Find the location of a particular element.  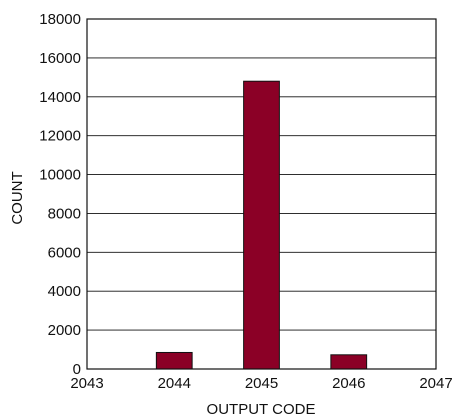

x-tick-label: 2045 is located at coordinates (261, 383).